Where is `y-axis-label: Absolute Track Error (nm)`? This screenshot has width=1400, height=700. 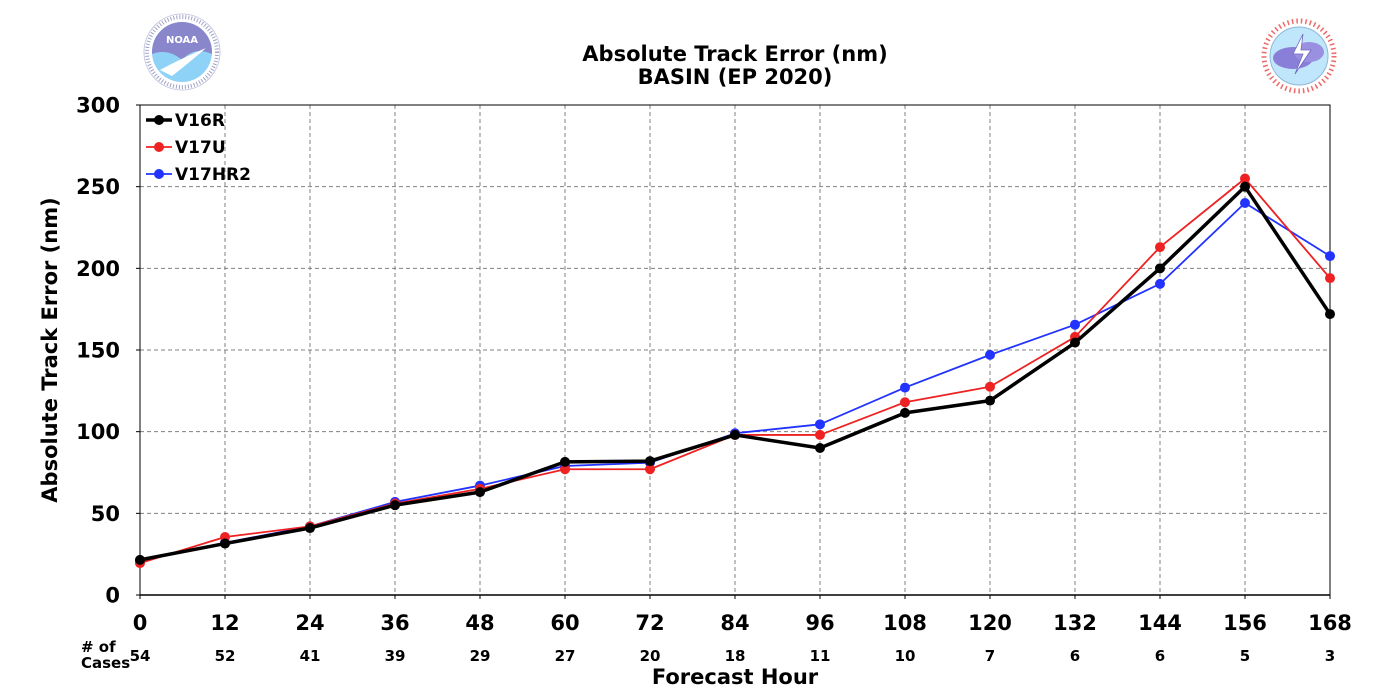 y-axis-label: Absolute Track Error (nm) is located at coordinates (50, 349).